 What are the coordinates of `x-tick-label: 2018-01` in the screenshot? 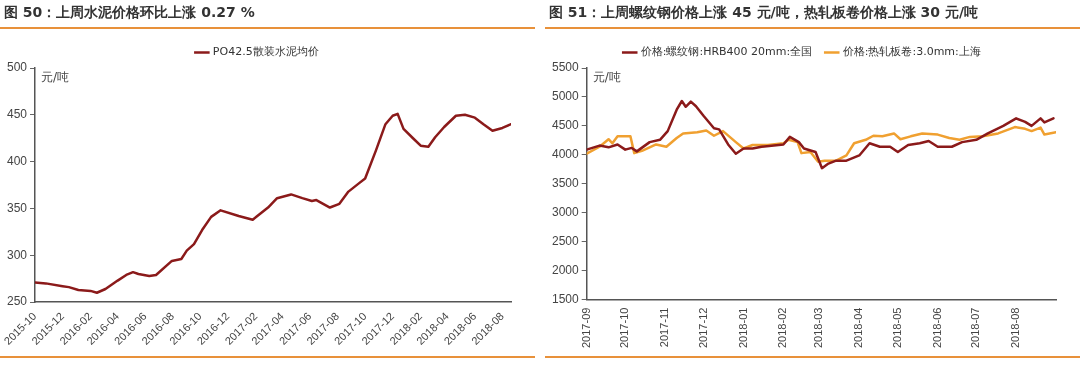 It's located at (742, 328).